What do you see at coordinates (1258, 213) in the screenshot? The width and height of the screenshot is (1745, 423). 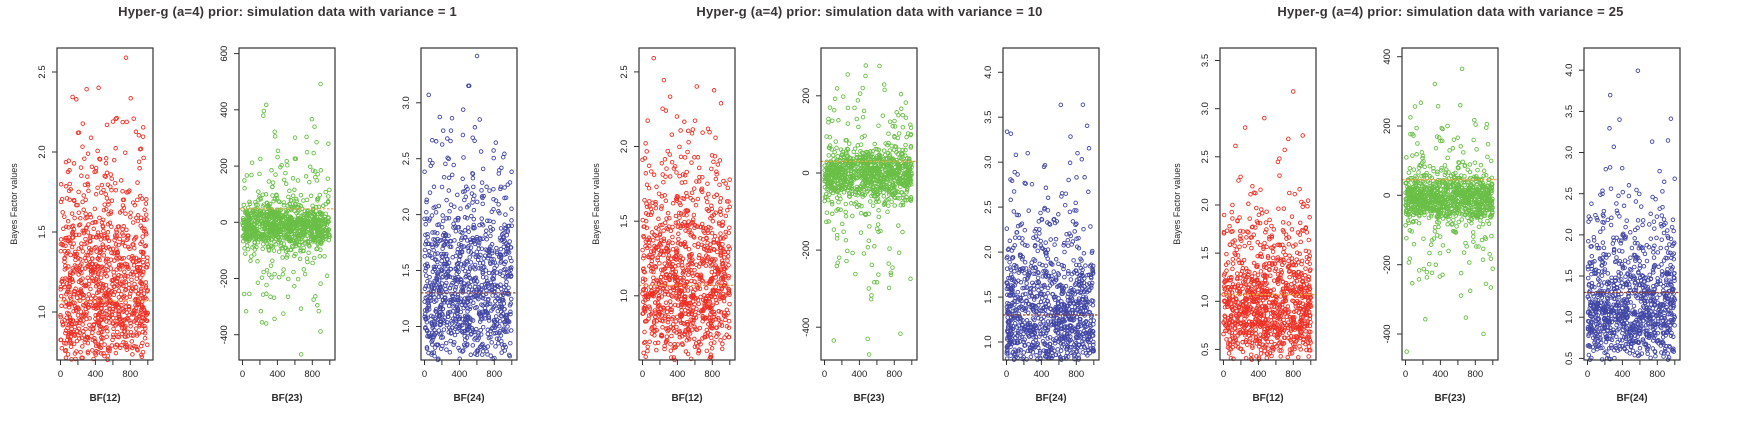 I see `scatter-plot-bf12-variance-25: 0.51.01.52.02.53.03.50 400 800` at bounding box center [1258, 213].